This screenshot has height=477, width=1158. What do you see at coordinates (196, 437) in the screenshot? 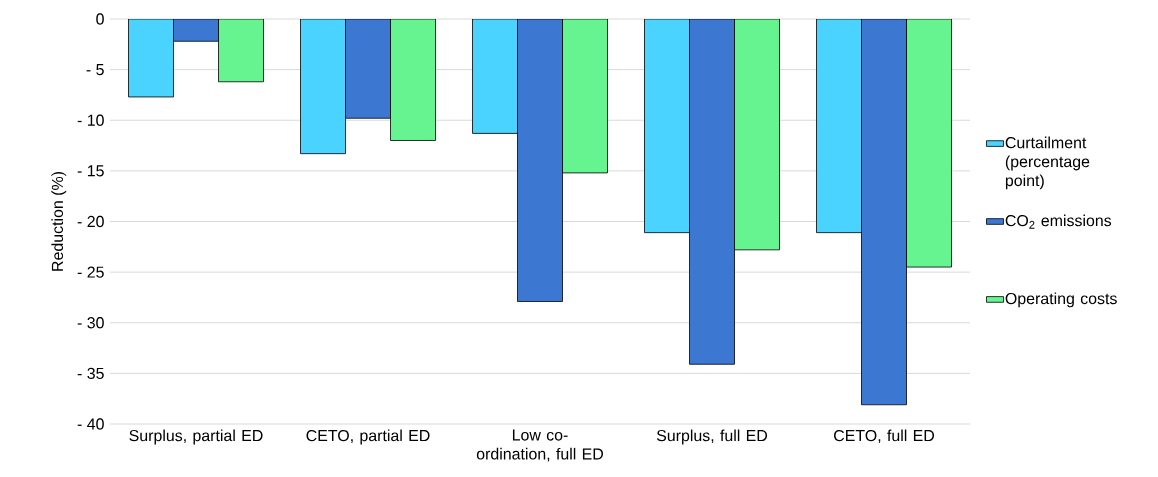
I see `x-tick-label: Surplus, partial ED` at bounding box center [196, 437].